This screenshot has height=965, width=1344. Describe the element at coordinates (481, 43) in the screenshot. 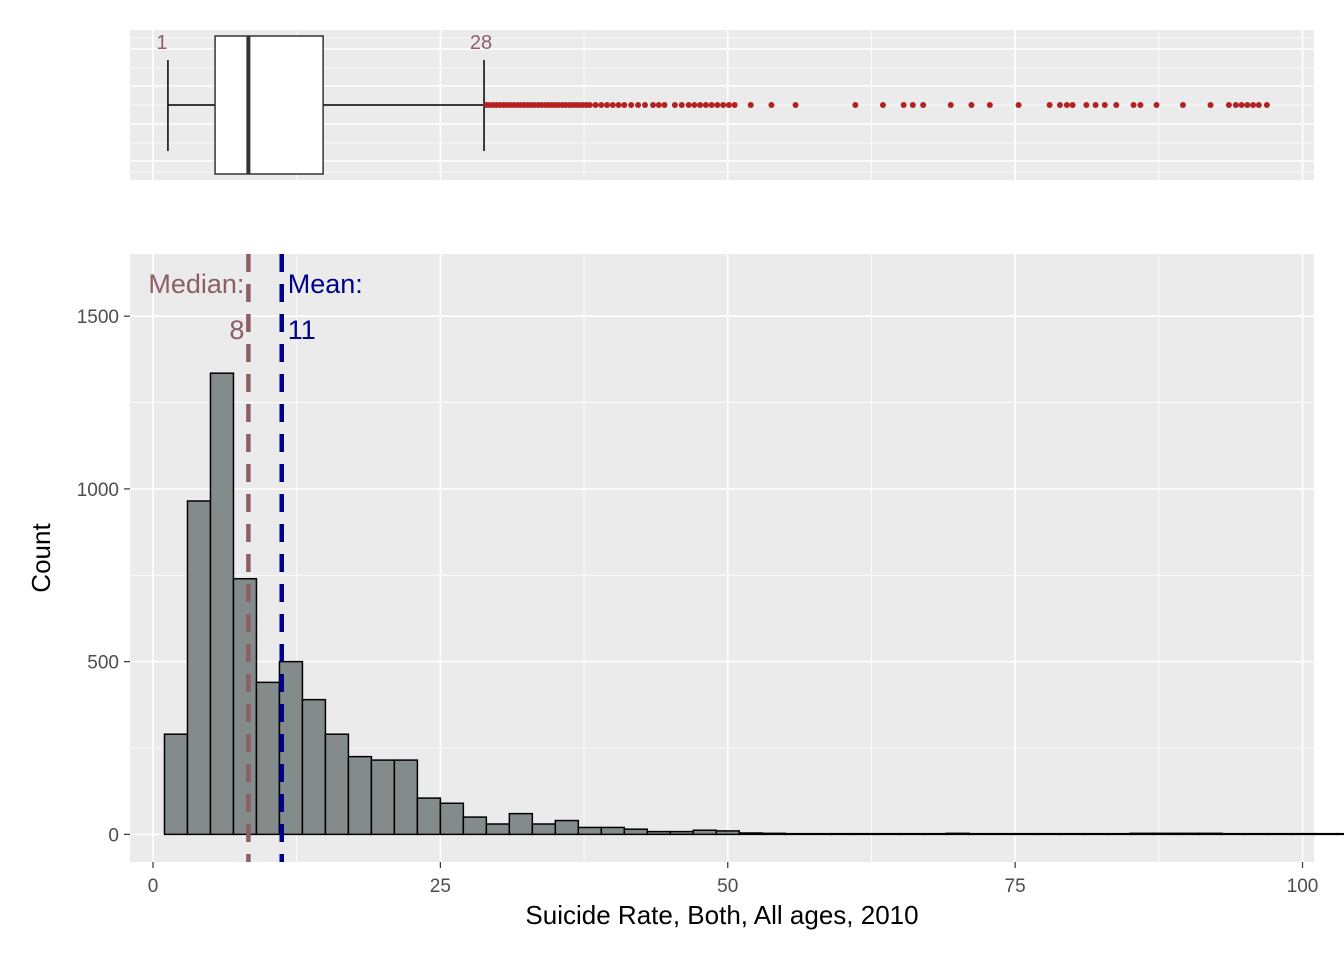

I see `whisker-high-label: 28` at that location.